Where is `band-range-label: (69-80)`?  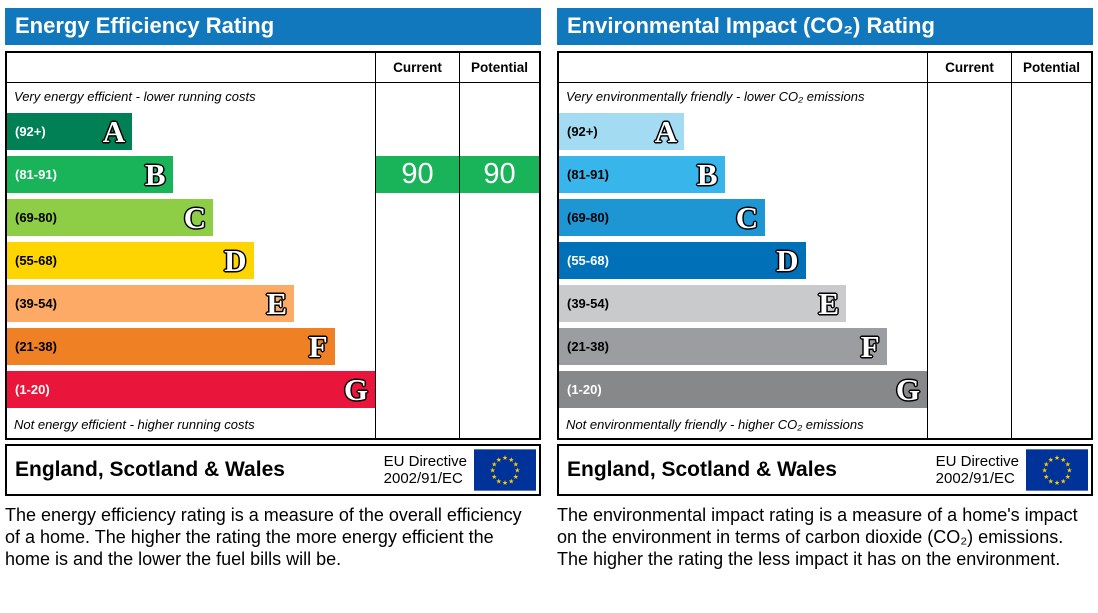 band-range-label: (69-80) is located at coordinates (588, 217).